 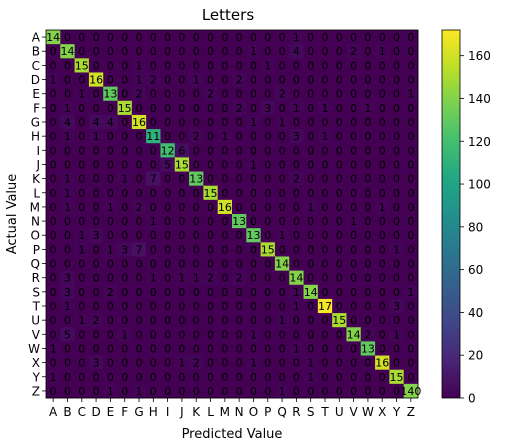 What do you see at coordinates (228, 15) in the screenshot?
I see `chart-title: Letters` at bounding box center [228, 15].